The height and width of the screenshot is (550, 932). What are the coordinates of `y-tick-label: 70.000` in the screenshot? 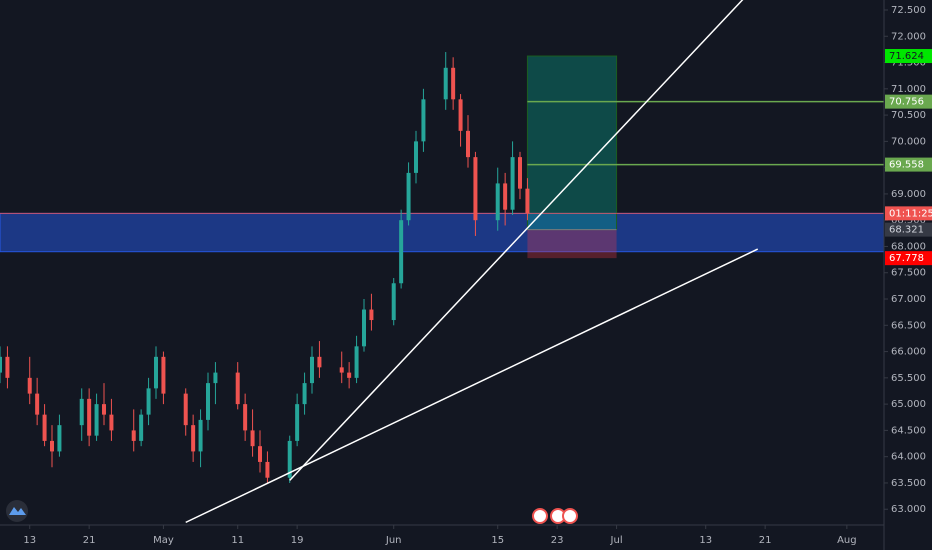 It's located at (908, 141).